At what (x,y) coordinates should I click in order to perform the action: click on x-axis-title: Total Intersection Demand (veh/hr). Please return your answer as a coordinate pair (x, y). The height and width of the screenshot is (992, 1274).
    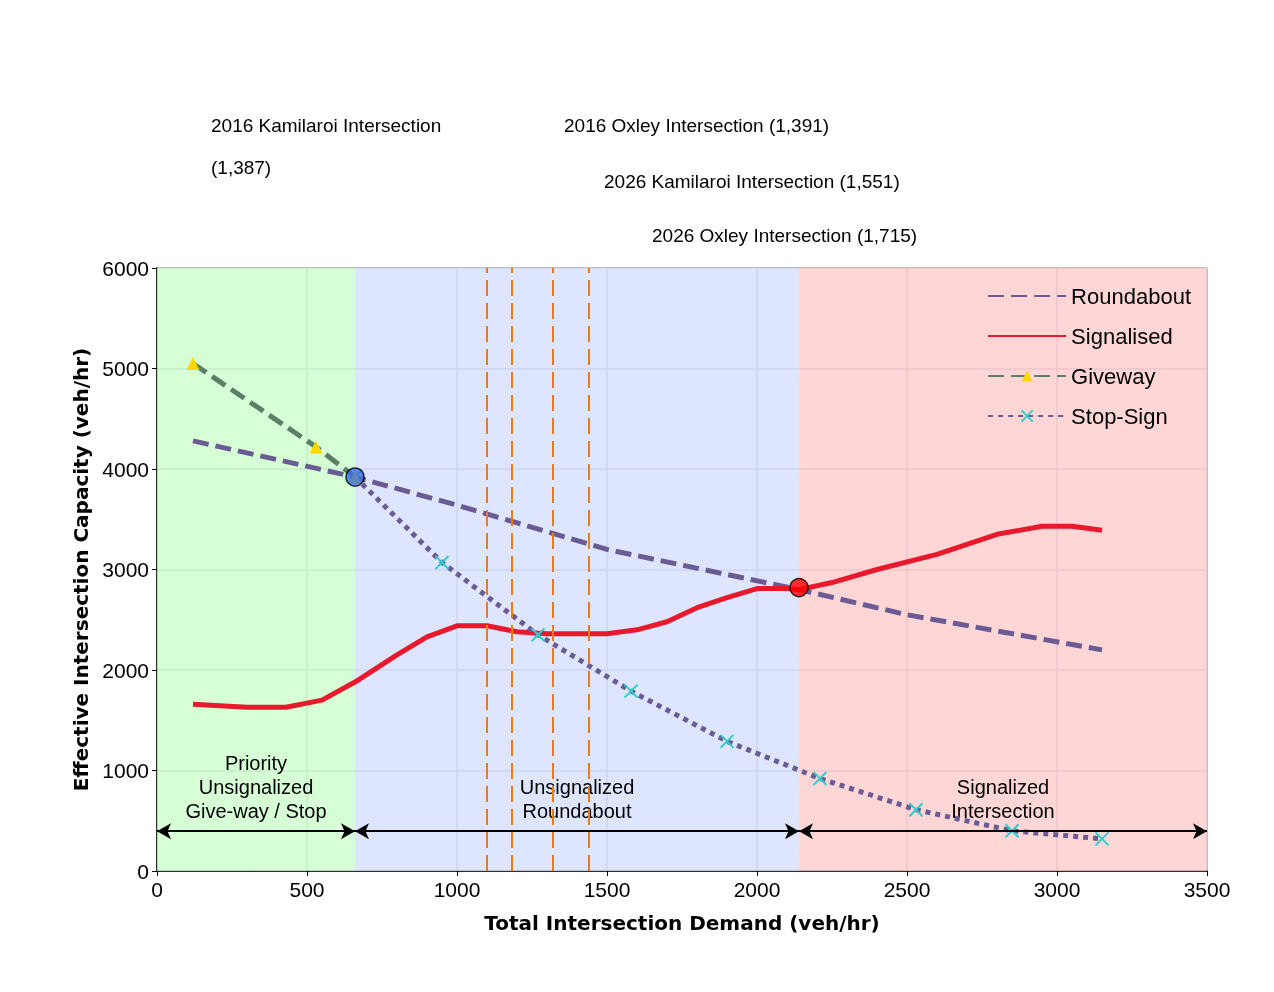
    Looking at the image, I should click on (682, 923).